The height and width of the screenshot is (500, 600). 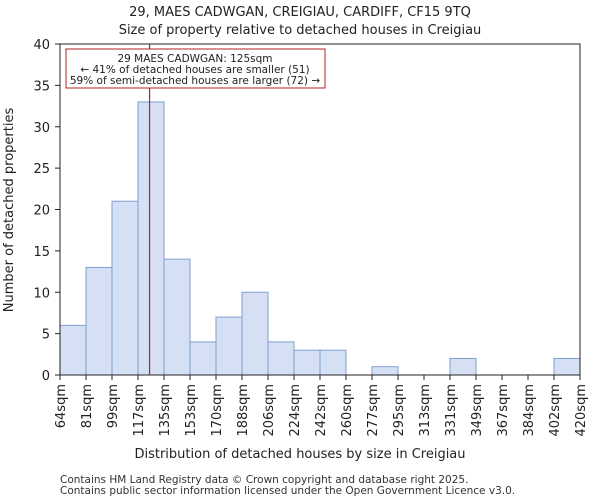 What do you see at coordinates (99, 321) in the screenshot?
I see `bar-81sqm` at bounding box center [99, 321].